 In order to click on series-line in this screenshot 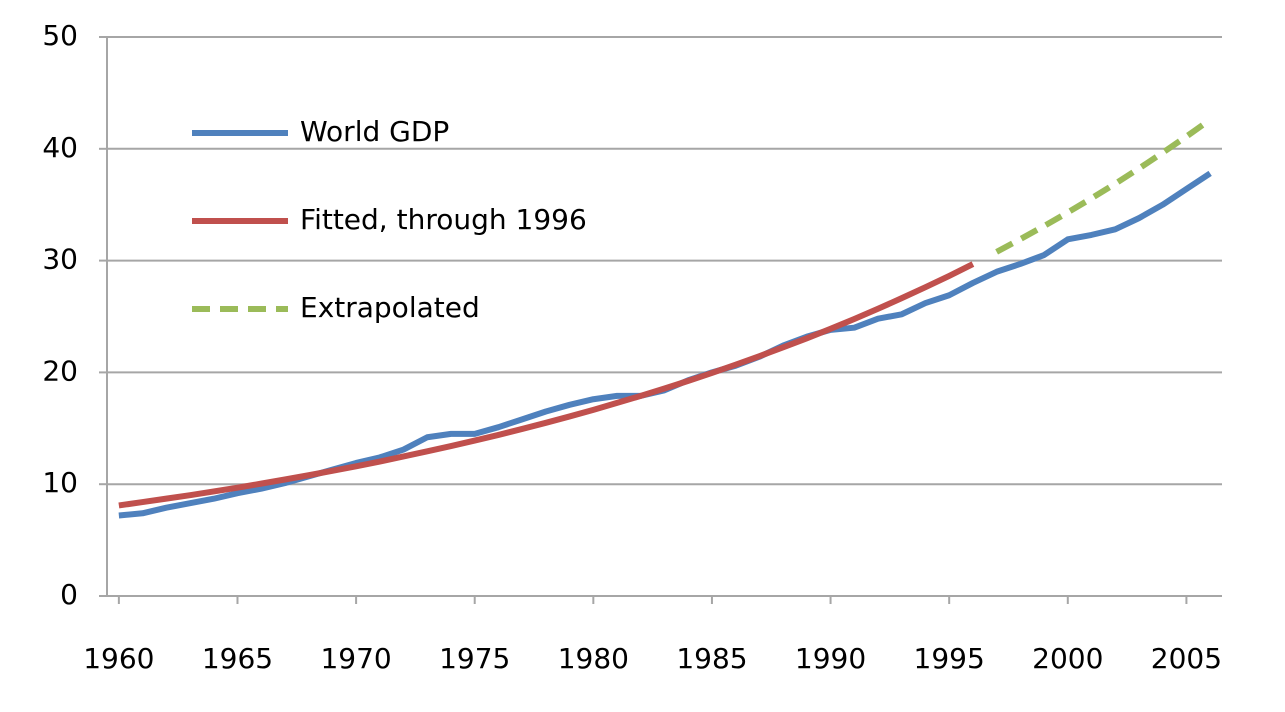, I will do `click(1103, 186)`.